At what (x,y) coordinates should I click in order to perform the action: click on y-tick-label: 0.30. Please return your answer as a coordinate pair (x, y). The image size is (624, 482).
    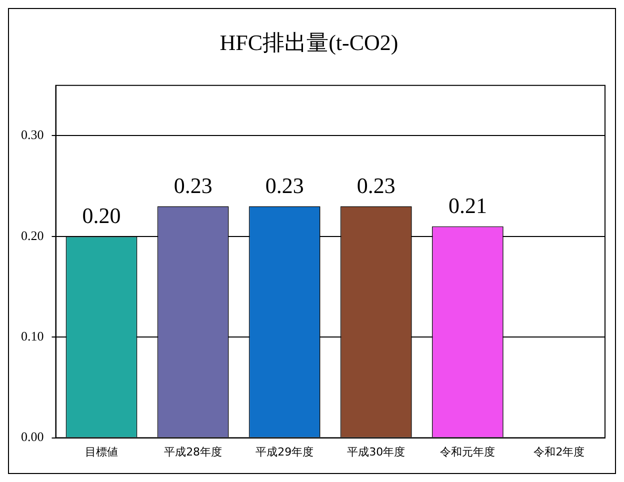
    Looking at the image, I should click on (32, 134).